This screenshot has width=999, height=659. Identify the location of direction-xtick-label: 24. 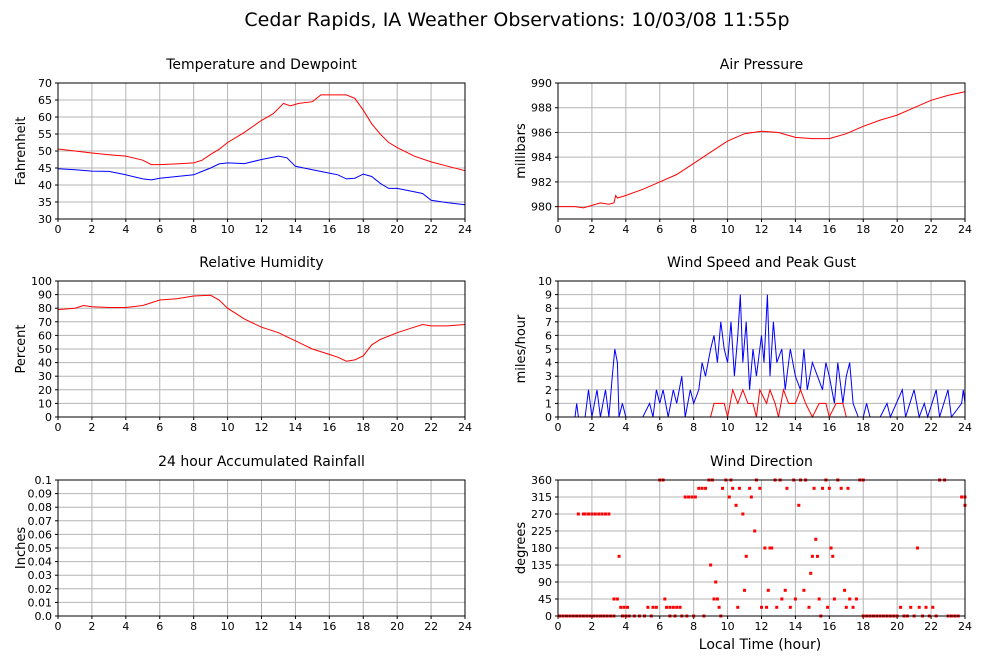
(965, 626).